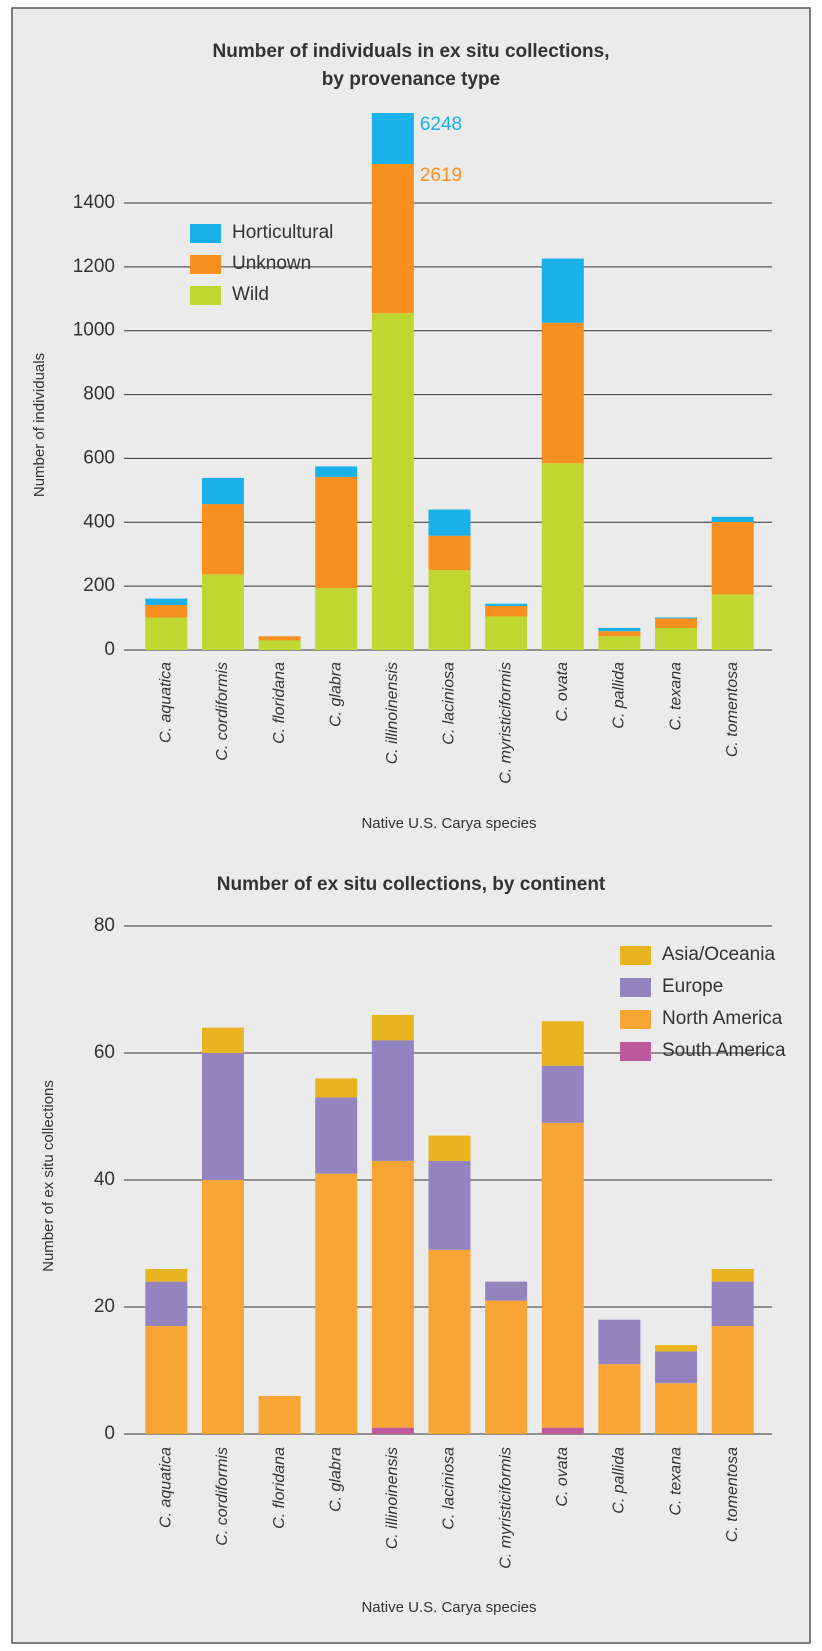 Image resolution: width=822 pixels, height=1651 pixels. I want to click on y-tick-label: 20, so click(104, 1306).